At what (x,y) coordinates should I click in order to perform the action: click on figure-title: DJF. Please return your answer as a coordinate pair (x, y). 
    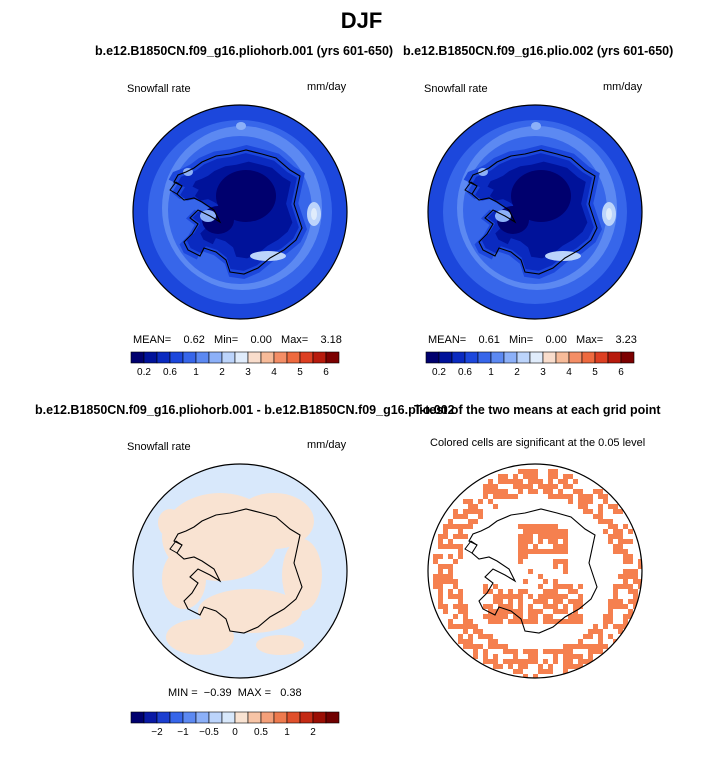
    Looking at the image, I should click on (361, 20).